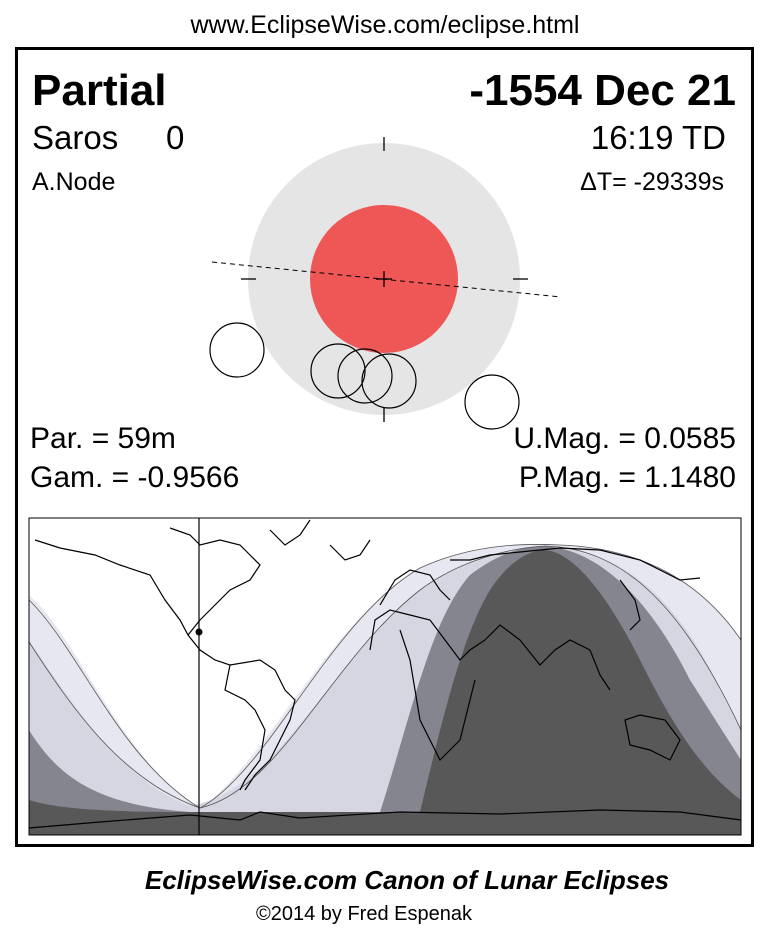 The width and height of the screenshot is (770, 940). I want to click on delta-t: ΔT= -29339s, so click(652, 182).